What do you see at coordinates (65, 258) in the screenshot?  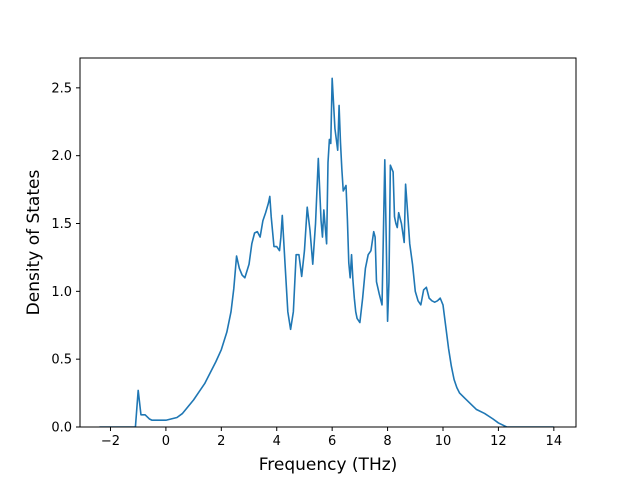 I see `y-axis-ticks: 0.0 0.5 1.0 1.5 2.0 2.5` at bounding box center [65, 258].